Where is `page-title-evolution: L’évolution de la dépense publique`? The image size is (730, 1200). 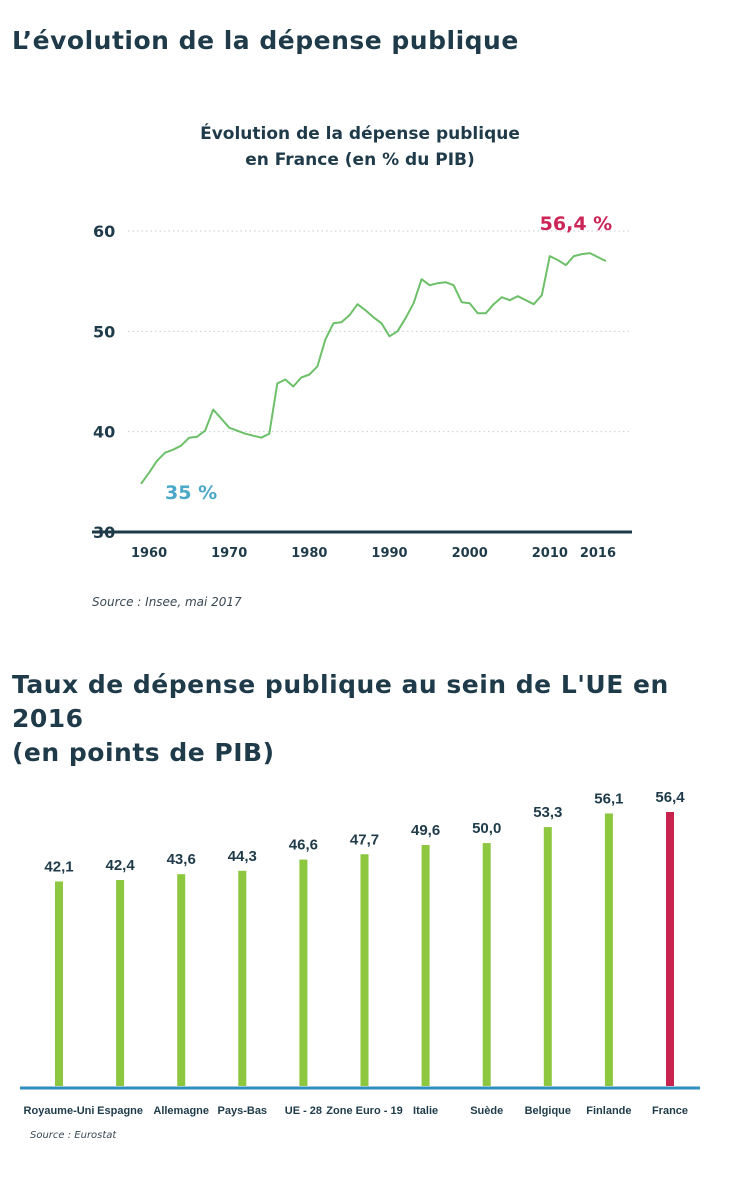 page-title-evolution: L’évolution de la dépense publique is located at coordinates (265, 40).